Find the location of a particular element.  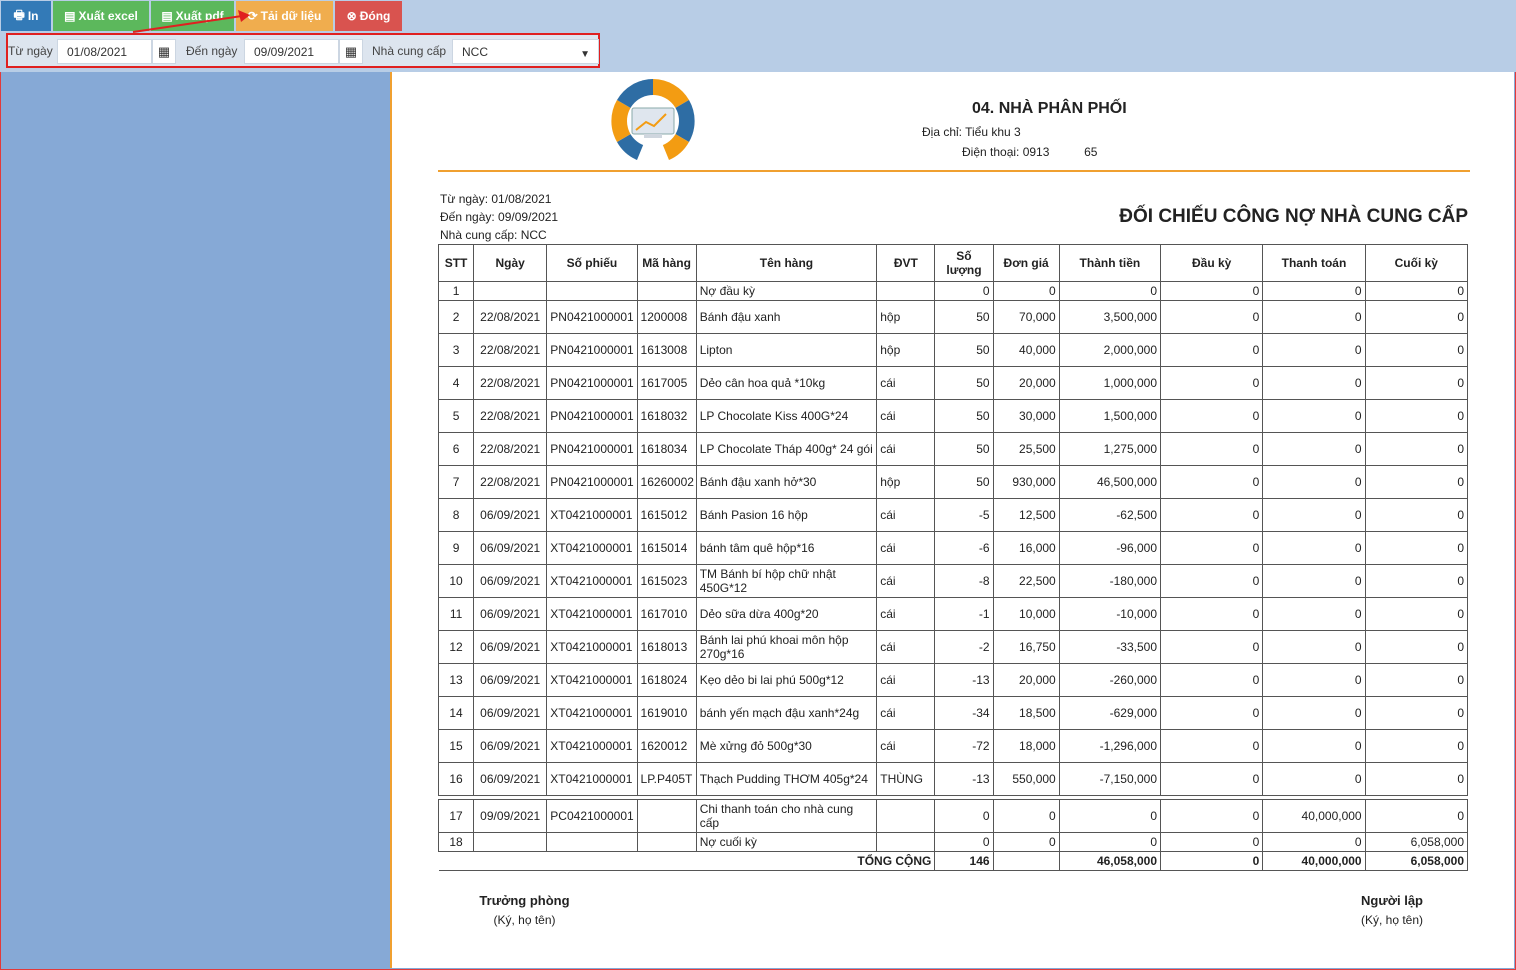

table-cell: -7,150,000 is located at coordinates (1110, 779).